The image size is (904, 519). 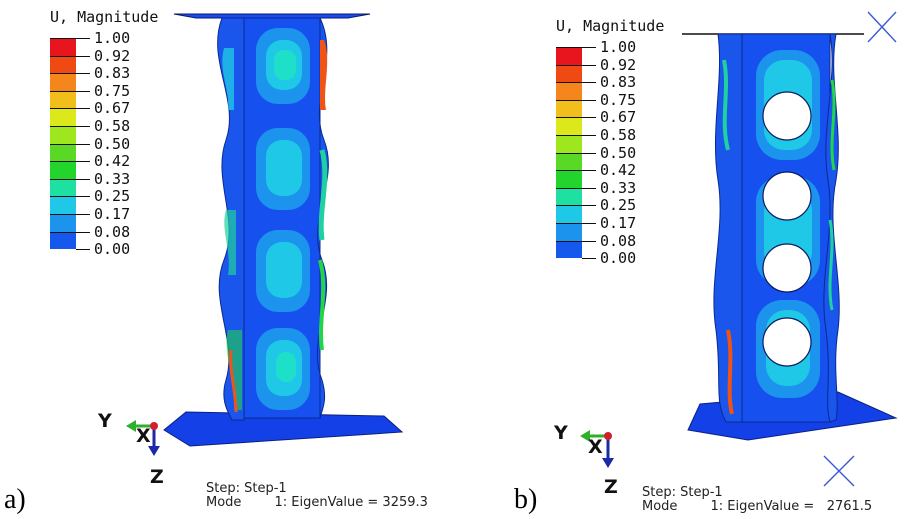 What do you see at coordinates (317, 502) in the screenshot?
I see `mode-line: Mode 1: EigenValue = 3259.3` at bounding box center [317, 502].